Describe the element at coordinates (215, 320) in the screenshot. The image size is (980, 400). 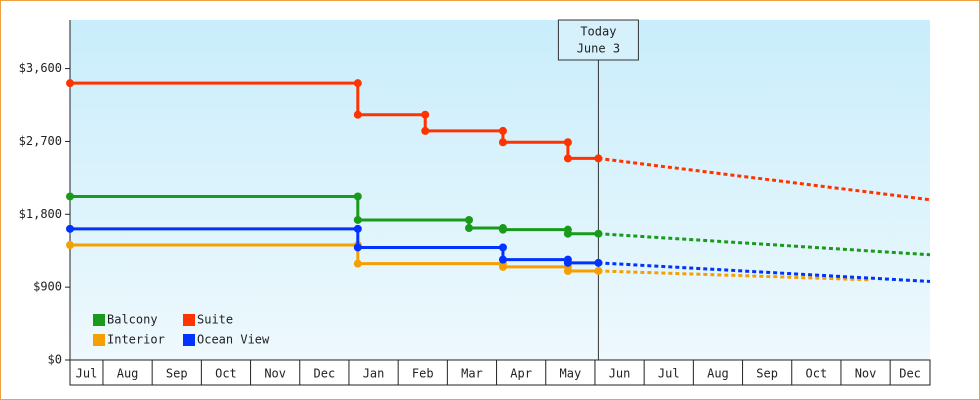
I see `legend-label: Suite` at that location.